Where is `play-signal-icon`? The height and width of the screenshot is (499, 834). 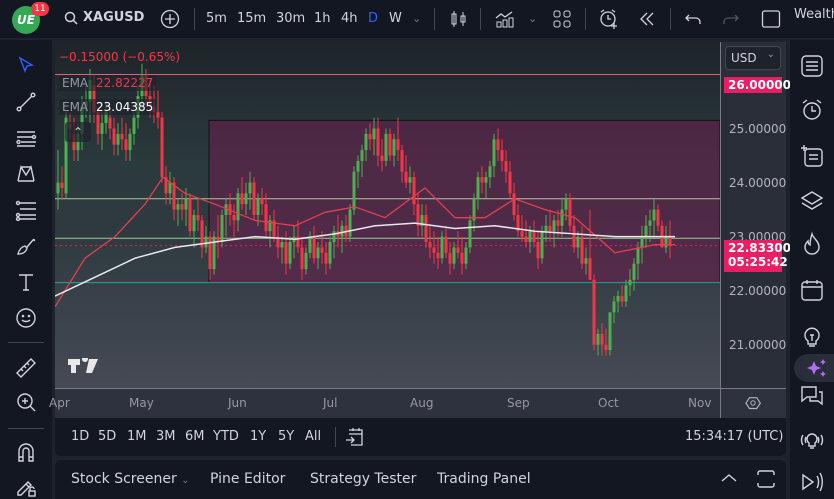
play-signal-icon is located at coordinates (812, 482).